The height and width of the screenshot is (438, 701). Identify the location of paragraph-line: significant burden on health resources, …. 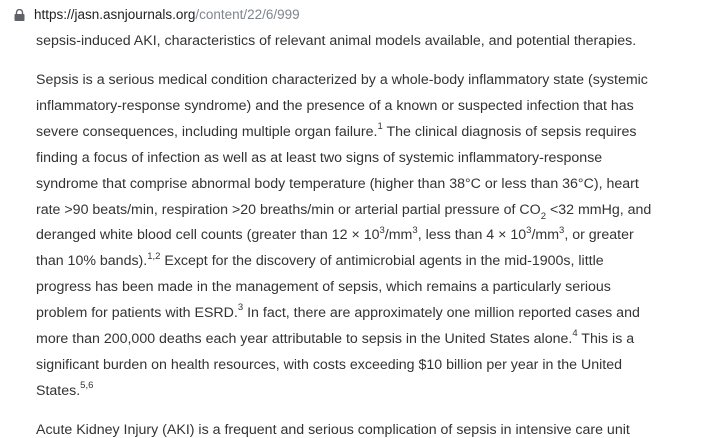
(329, 364).